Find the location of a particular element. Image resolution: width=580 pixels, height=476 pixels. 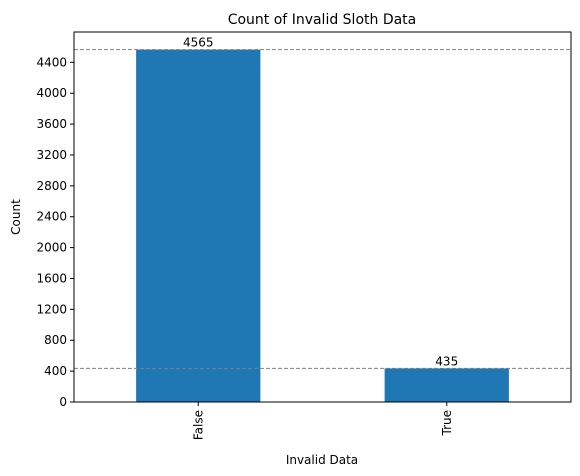

y-tick-label: 1200 is located at coordinates (51, 309).